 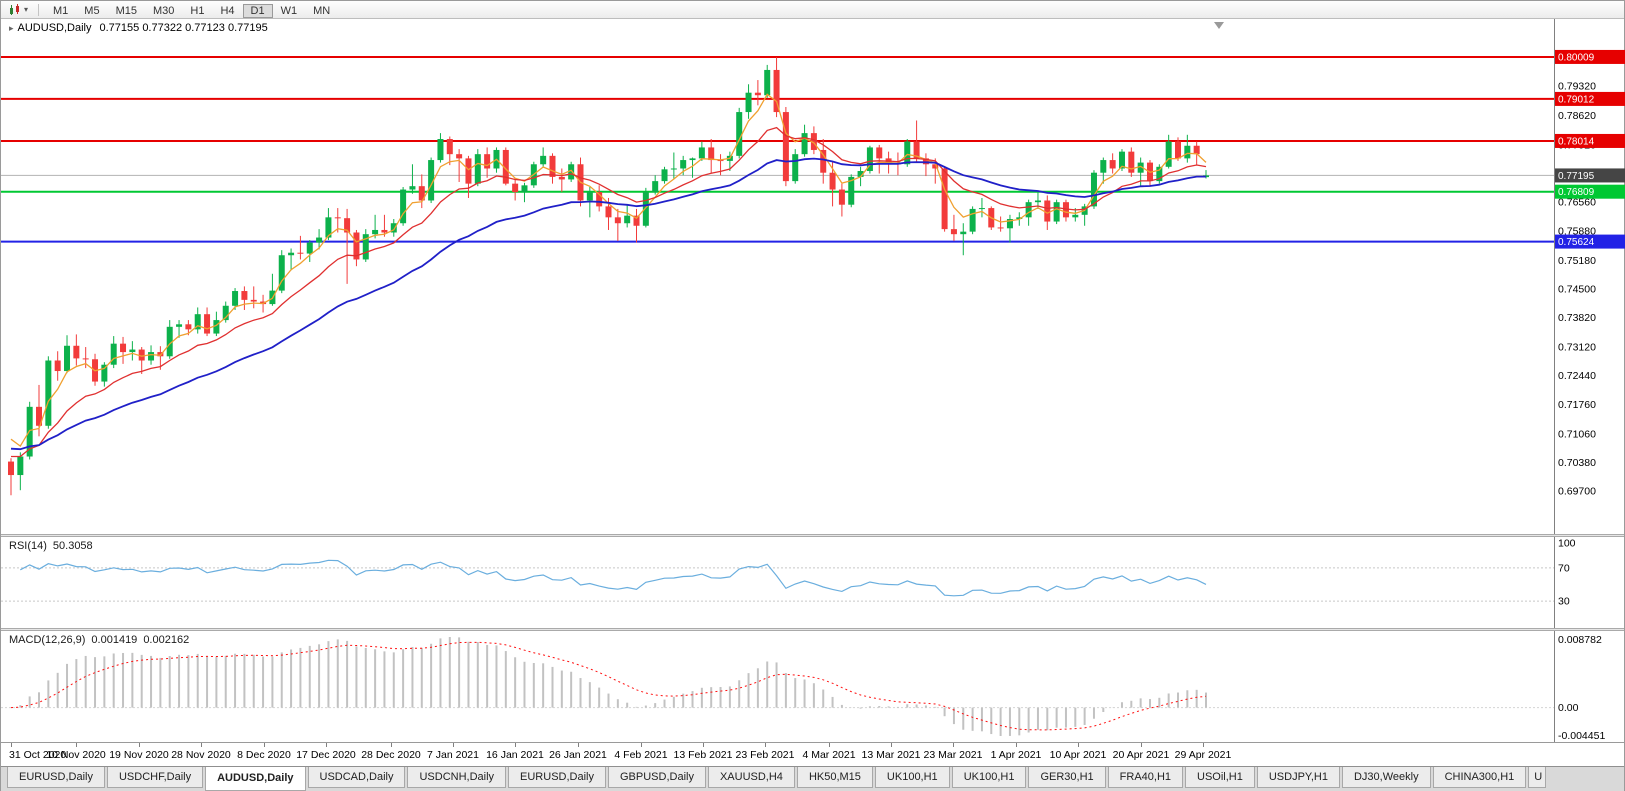 What do you see at coordinates (356, 777) in the screenshot?
I see `chart-tab-usdcad-daily: USDCAD,Daily` at bounding box center [356, 777].